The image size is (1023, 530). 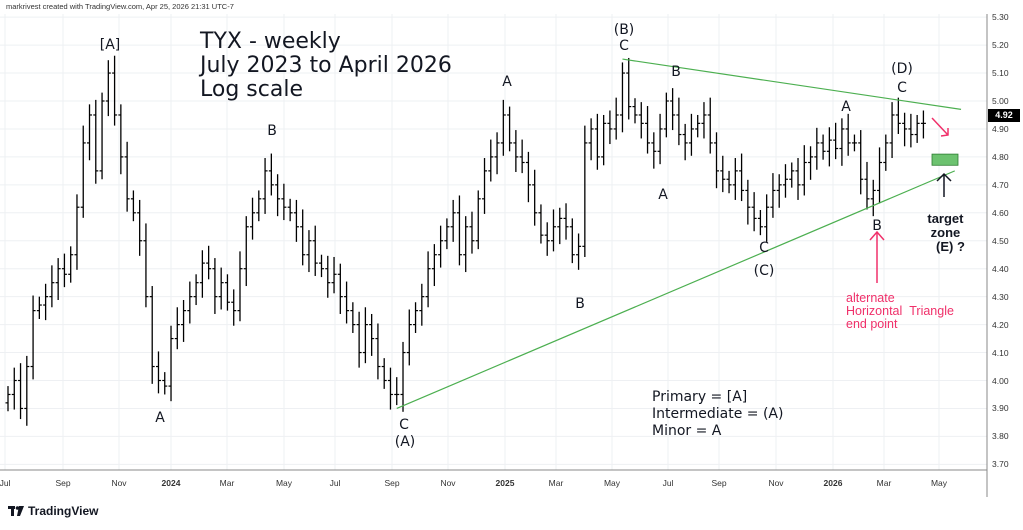 What do you see at coordinates (110, 45) in the screenshot?
I see `wave-label: [A]` at bounding box center [110, 45].